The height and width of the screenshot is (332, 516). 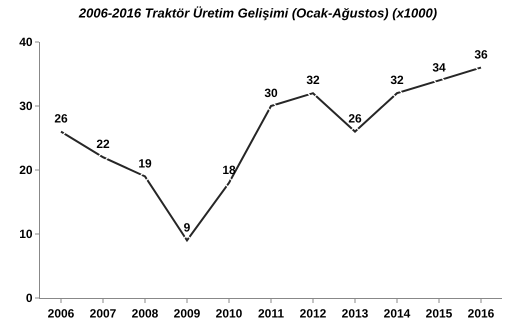 I want to click on y-tick-label: 40, so click(x=26, y=42).